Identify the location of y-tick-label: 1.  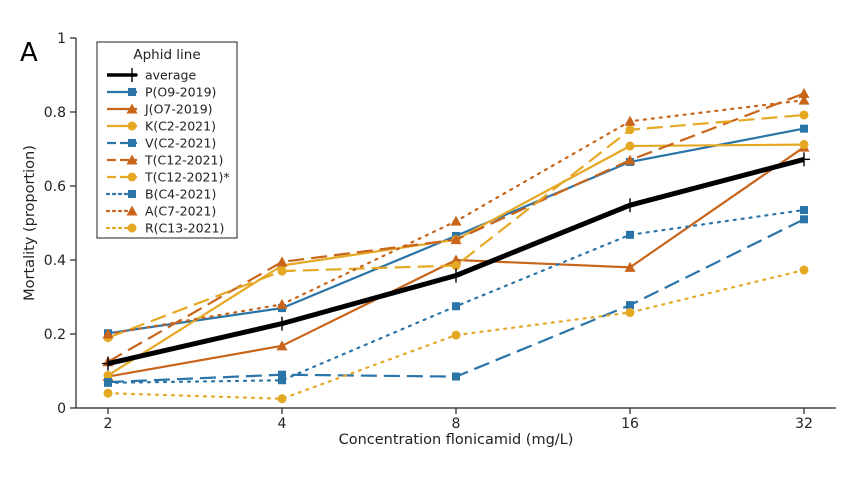
(61, 39).